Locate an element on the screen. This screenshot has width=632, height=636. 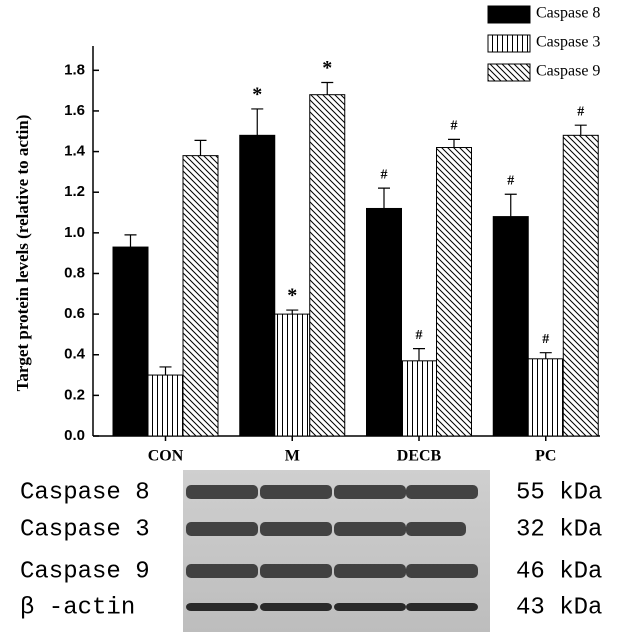
y-tick-label: 0.8 is located at coordinates (74, 272).